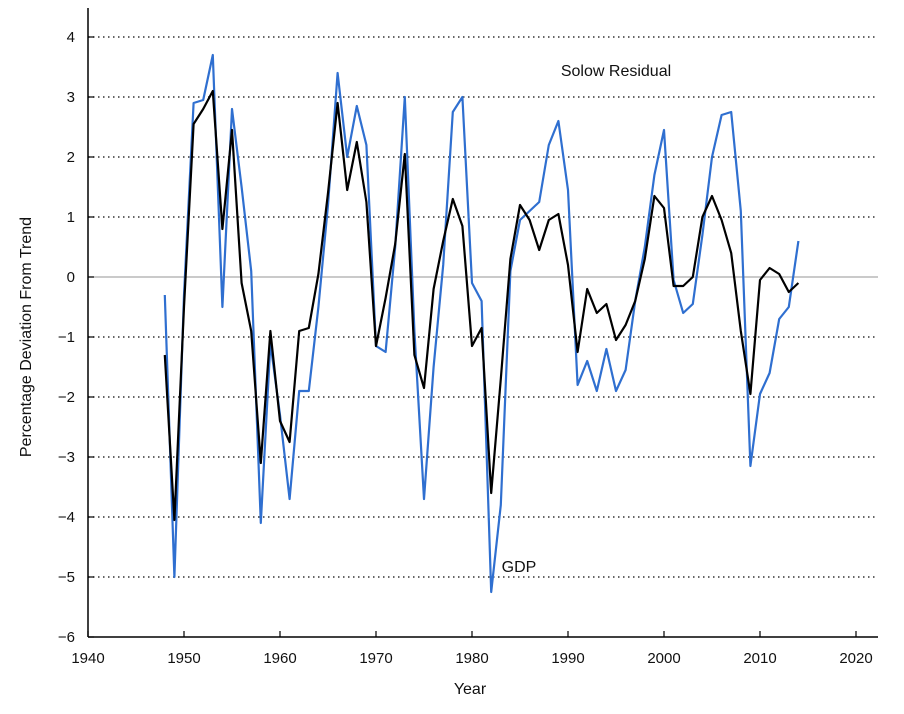 This screenshot has height=714, width=904. What do you see at coordinates (66, 337) in the screenshot?
I see `y-tick-label: −1` at bounding box center [66, 337].